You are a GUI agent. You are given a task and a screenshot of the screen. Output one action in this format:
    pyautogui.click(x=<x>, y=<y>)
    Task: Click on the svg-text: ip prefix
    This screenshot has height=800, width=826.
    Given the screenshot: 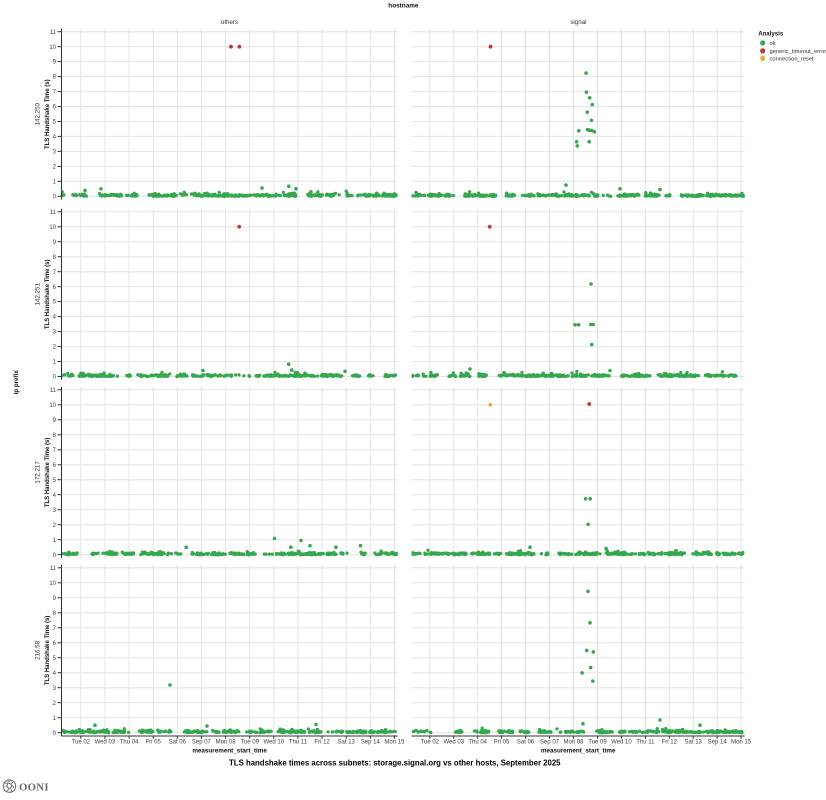 What is the action you would take?
    pyautogui.click(x=16, y=382)
    